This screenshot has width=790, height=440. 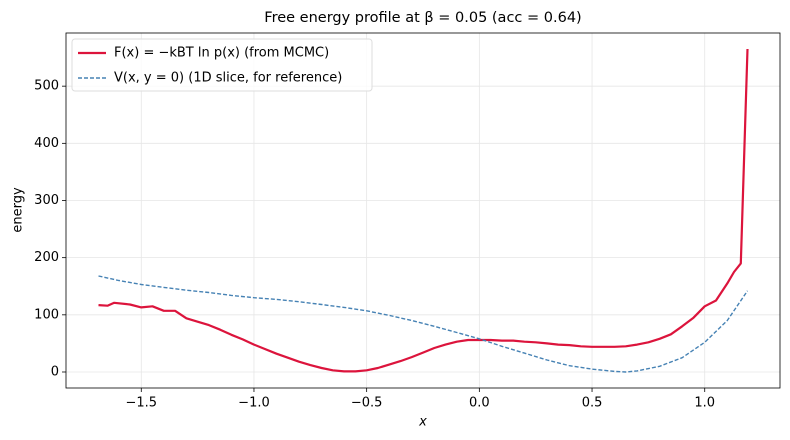 What do you see at coordinates (46, 314) in the screenshot?
I see `y-tick-label: 100` at bounding box center [46, 314].